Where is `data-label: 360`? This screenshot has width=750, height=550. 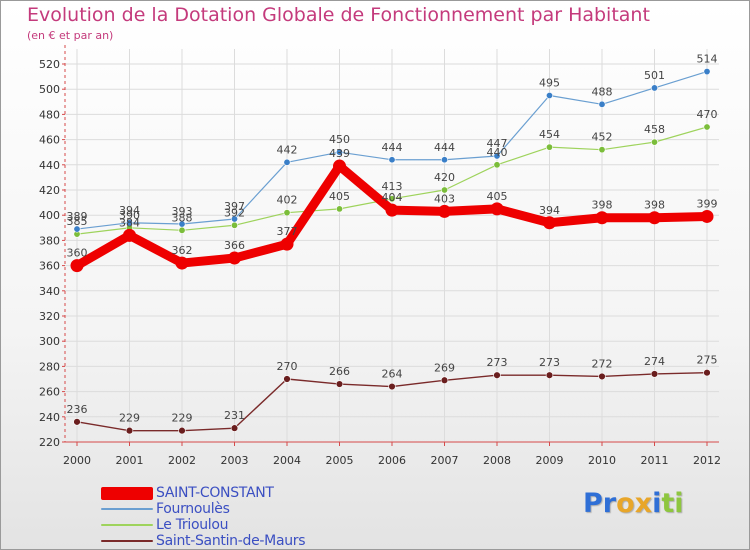
data-label: 360 is located at coordinates (77, 253).